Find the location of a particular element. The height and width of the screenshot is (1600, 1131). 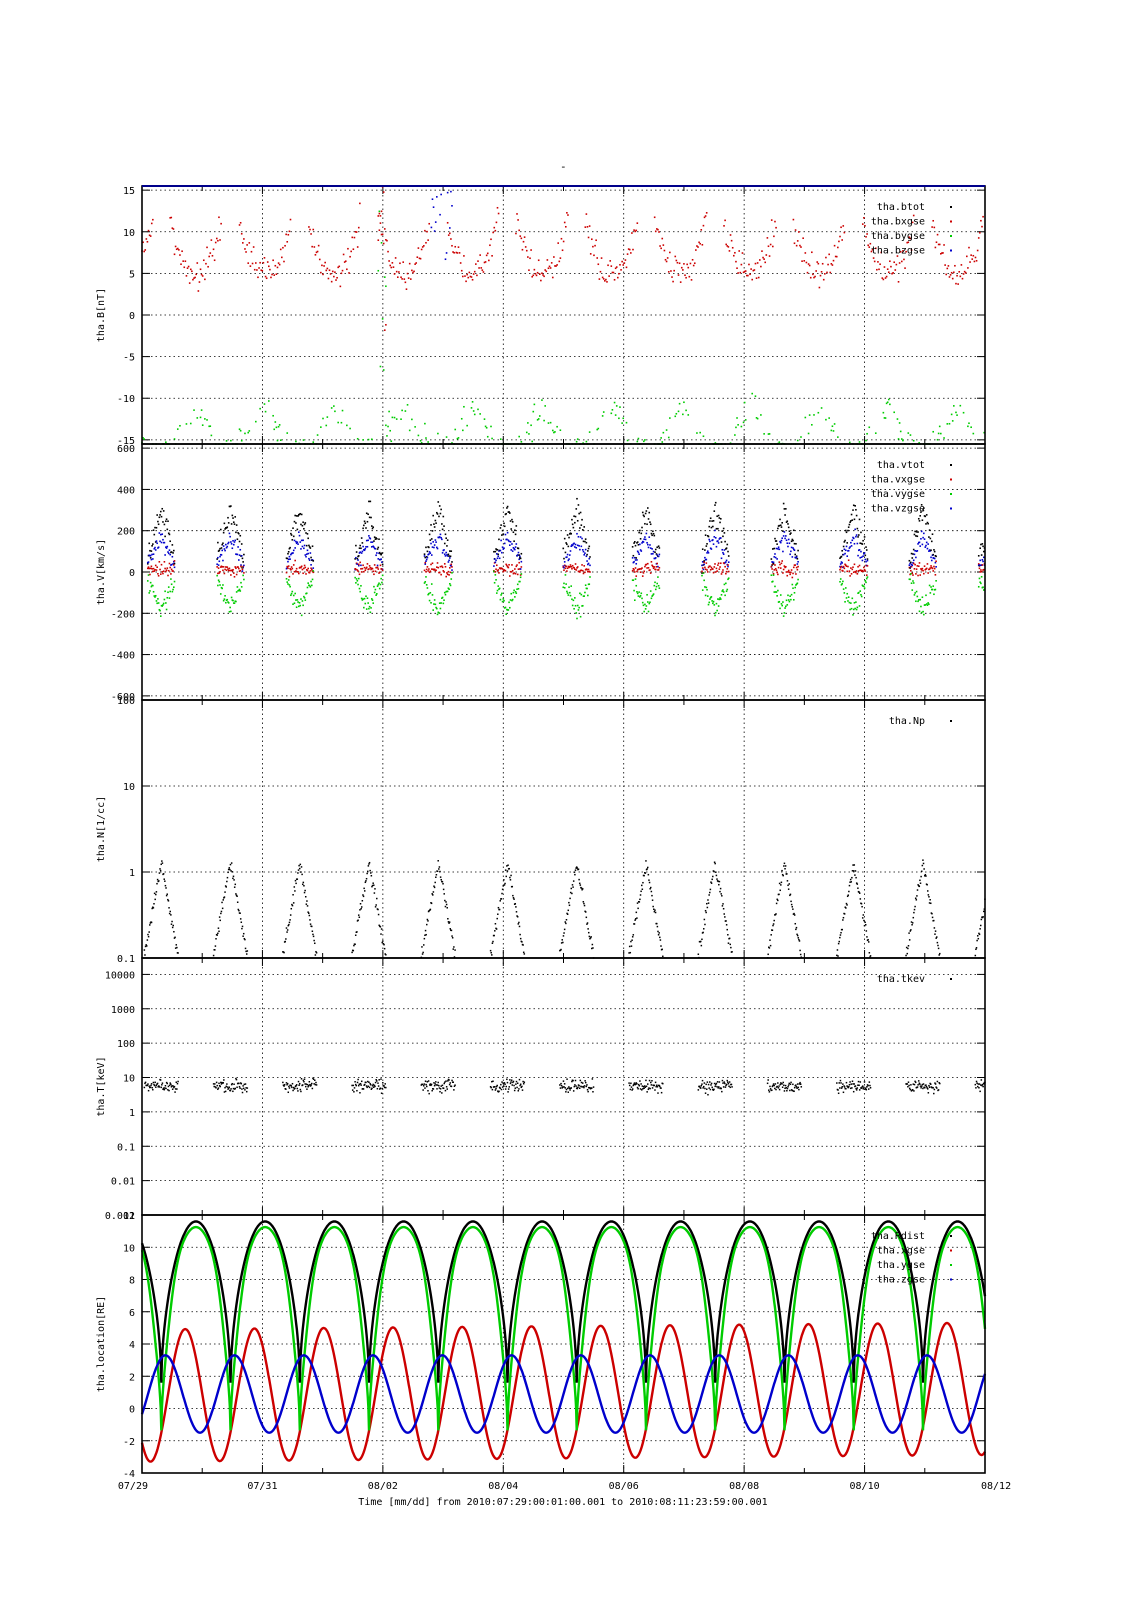

xtick-label: 08/04 is located at coordinates (503, 1486).